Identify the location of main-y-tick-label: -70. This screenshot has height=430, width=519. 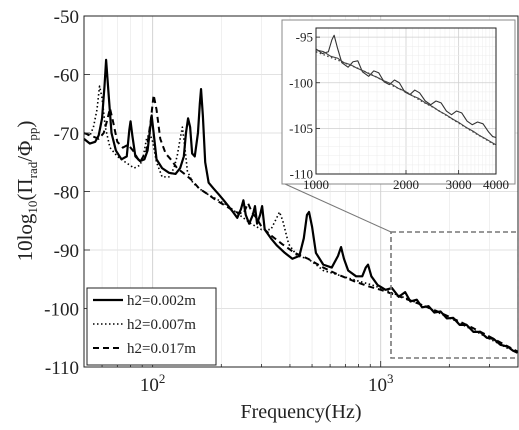
(66, 134).